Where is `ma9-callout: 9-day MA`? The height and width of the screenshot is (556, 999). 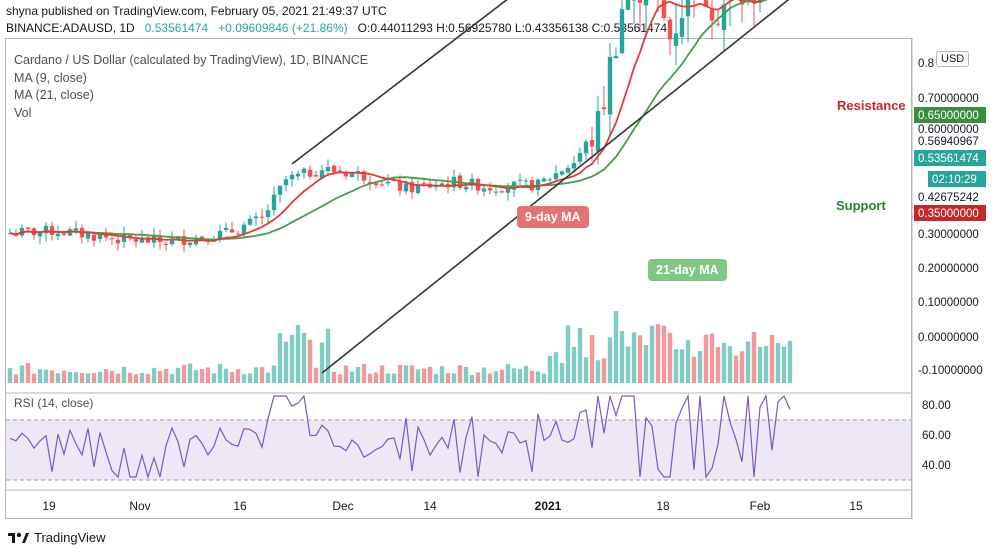 ma9-callout: 9-day MA is located at coordinates (553, 217).